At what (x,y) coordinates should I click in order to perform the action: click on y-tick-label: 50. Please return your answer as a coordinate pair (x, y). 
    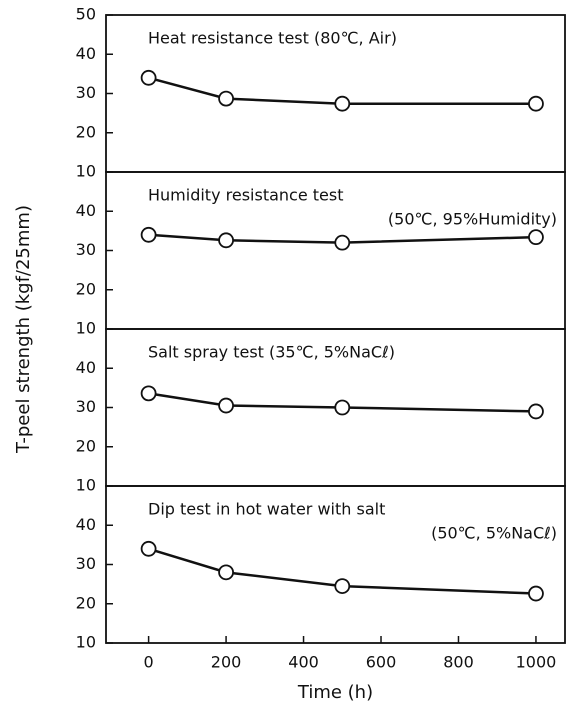
    Looking at the image, I should click on (86, 14).